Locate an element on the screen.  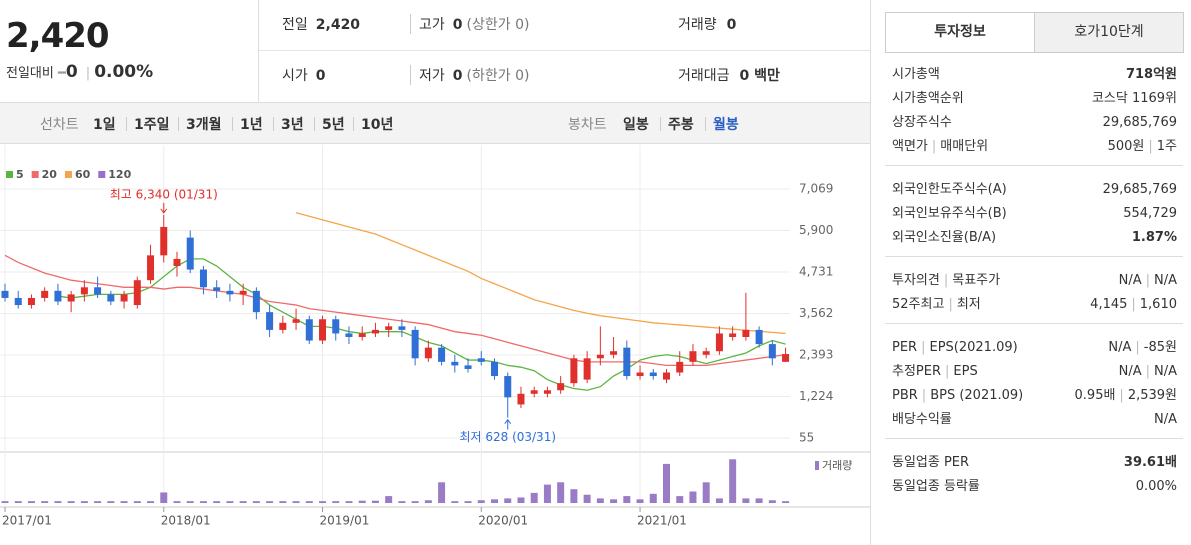
info-row: 시가총액 718억원 is located at coordinates (1034, 75).